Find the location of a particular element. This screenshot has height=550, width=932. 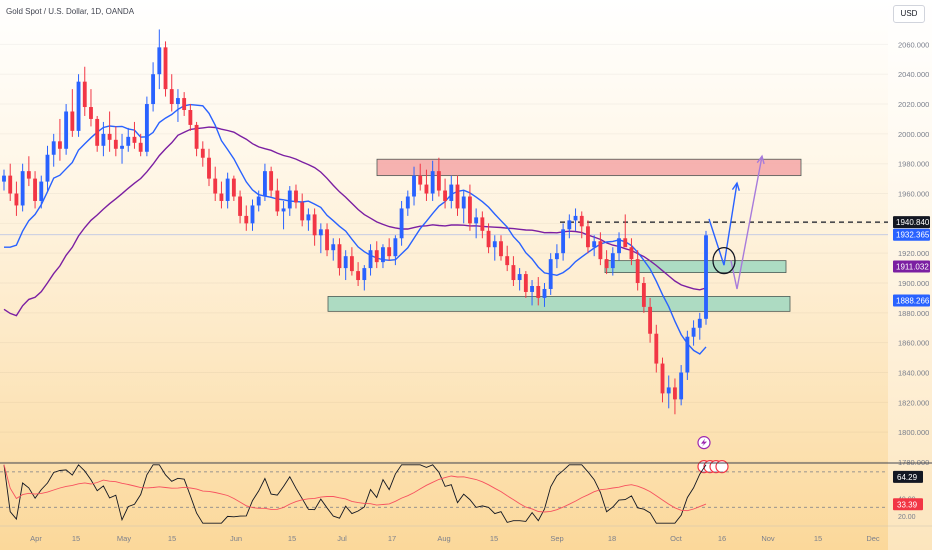

time-tick-label: Apr is located at coordinates (36, 538).